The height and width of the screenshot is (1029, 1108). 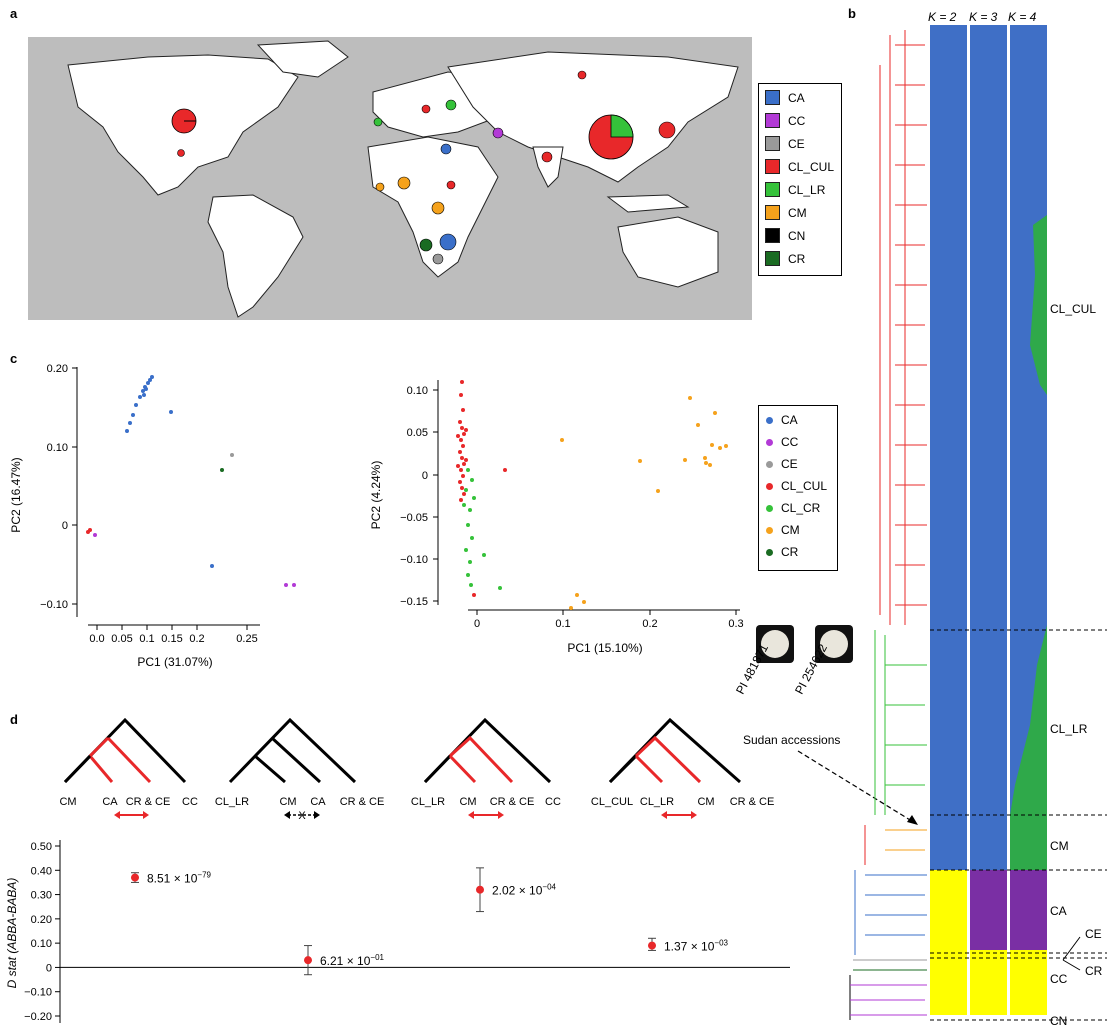 I want to click on pca2-xtick: 0.3, so click(x=735, y=624).